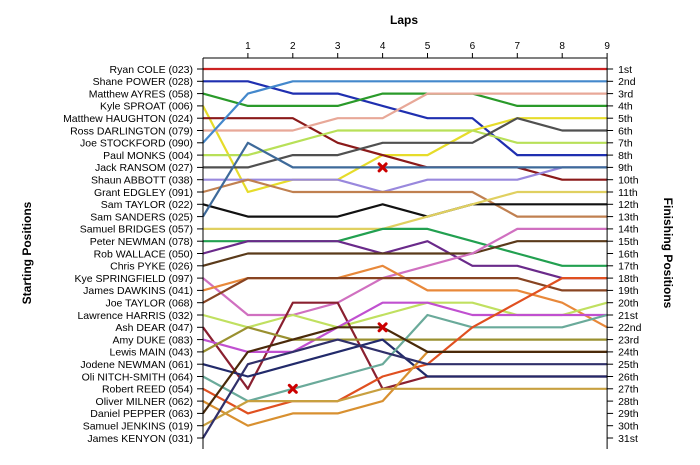 This screenshot has height=465, width=700. Describe the element at coordinates (293, 46) in the screenshot. I see `lap-tick-label: 2` at that location.